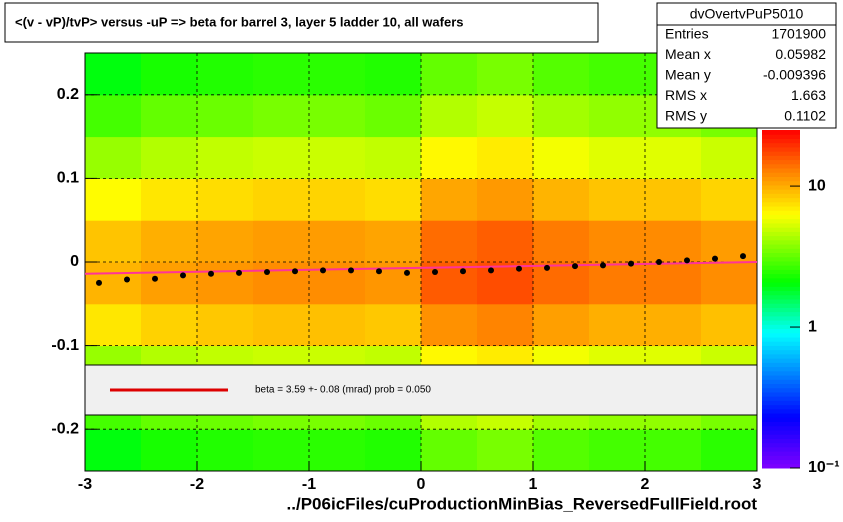 The image size is (843, 522). What do you see at coordinates (805, 116) in the screenshot?
I see `stats-value: 0.1102` at bounding box center [805, 116].